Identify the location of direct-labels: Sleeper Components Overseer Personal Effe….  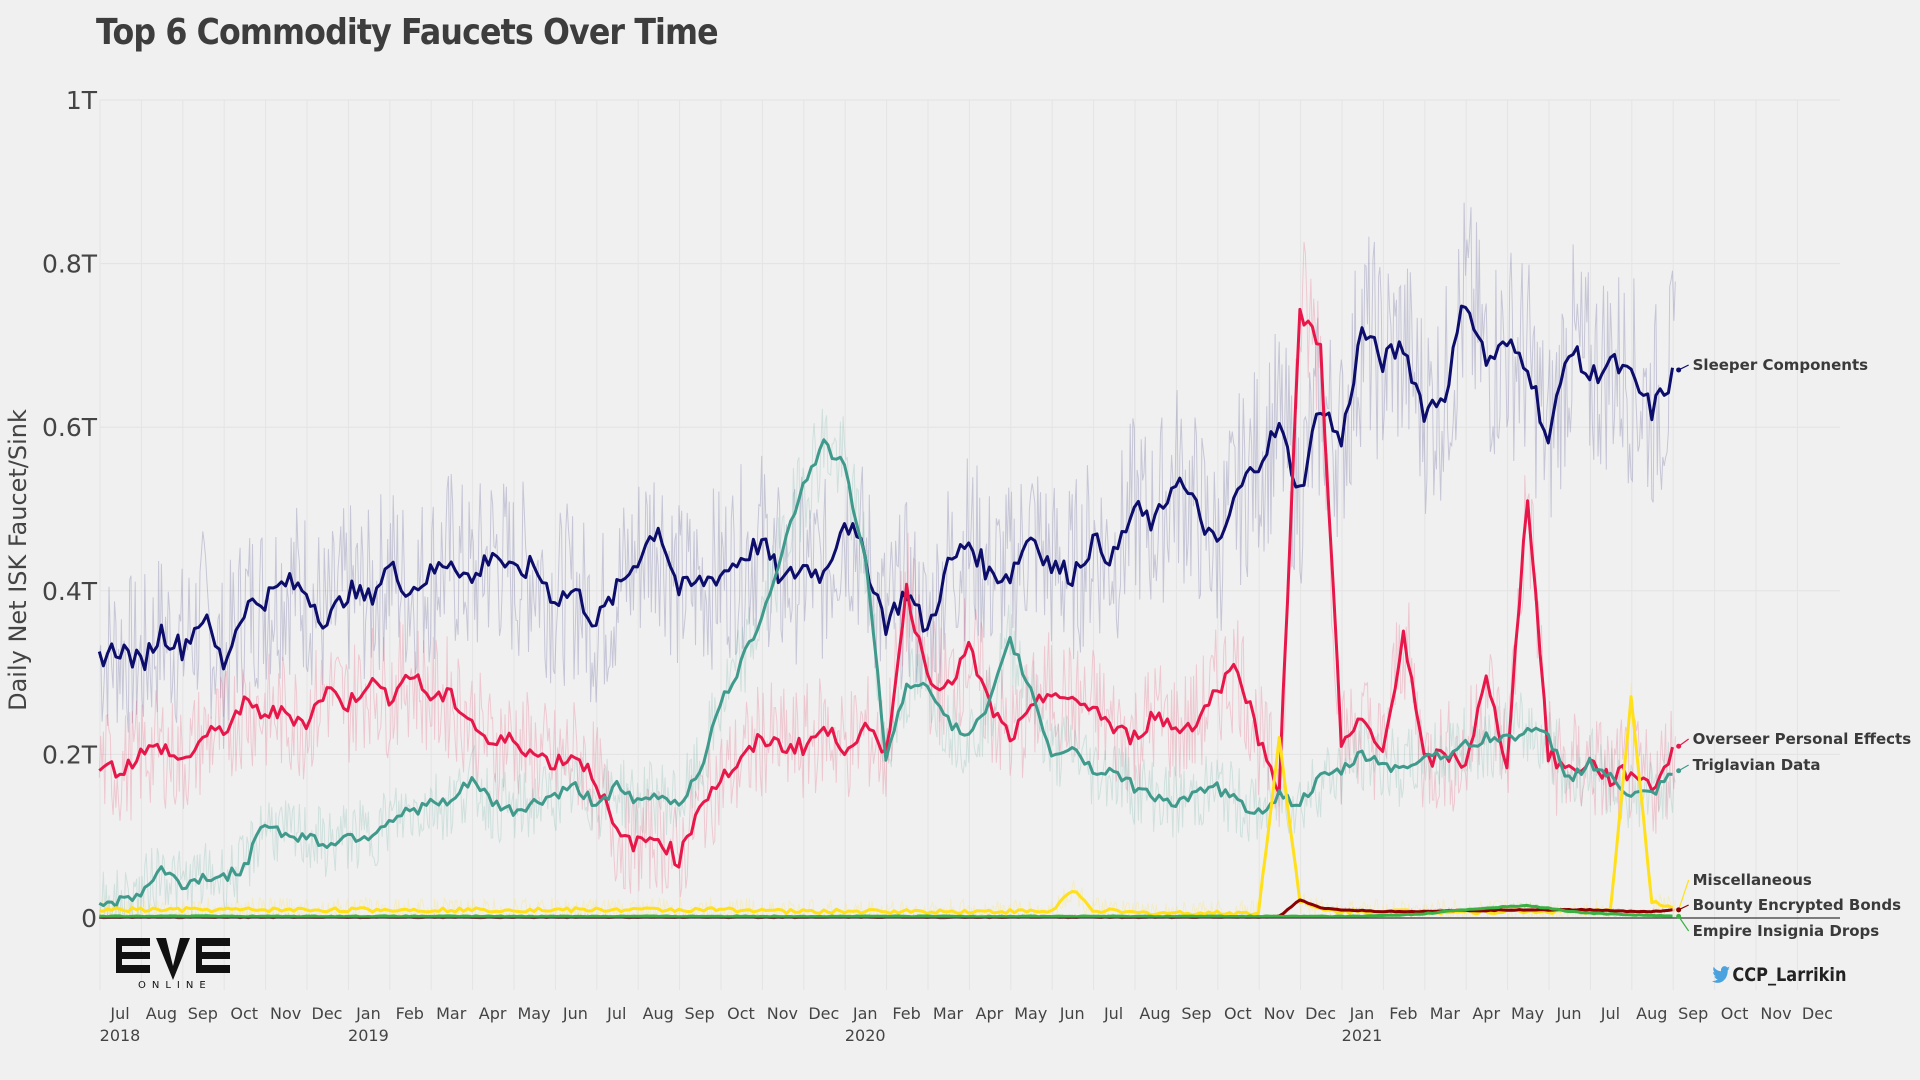
(1793, 648).